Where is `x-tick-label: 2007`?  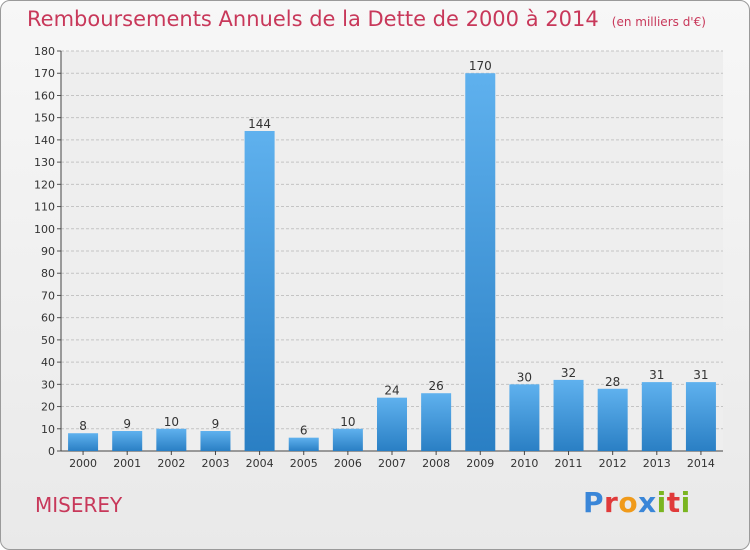 x-tick-label: 2007 is located at coordinates (392, 463).